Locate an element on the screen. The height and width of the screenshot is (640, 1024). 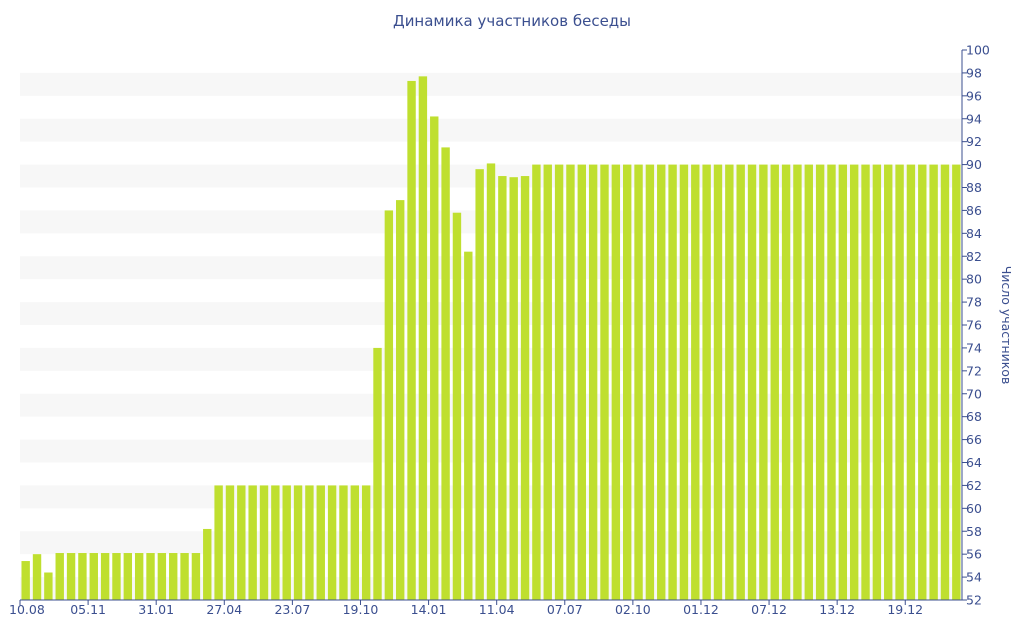
x-tick-label: 19.10 is located at coordinates (361, 609).